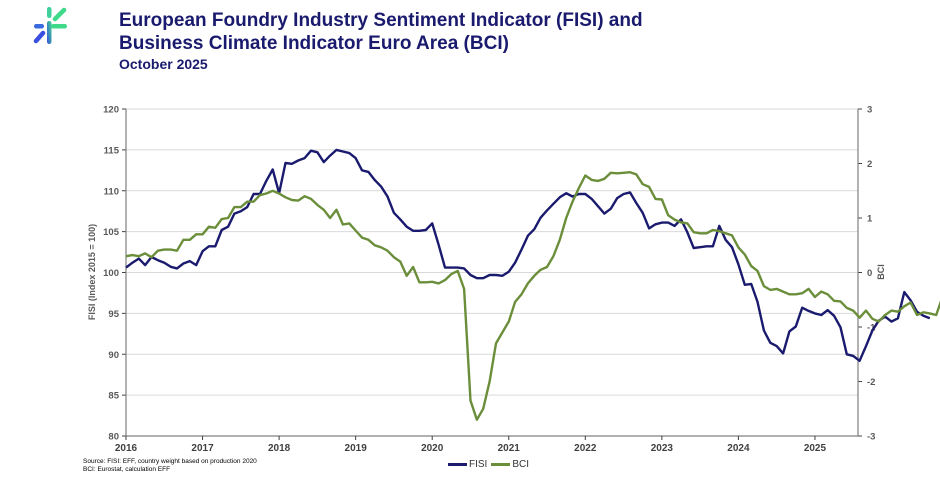  I want to click on y2-axis-label: BCI, so click(881, 272).